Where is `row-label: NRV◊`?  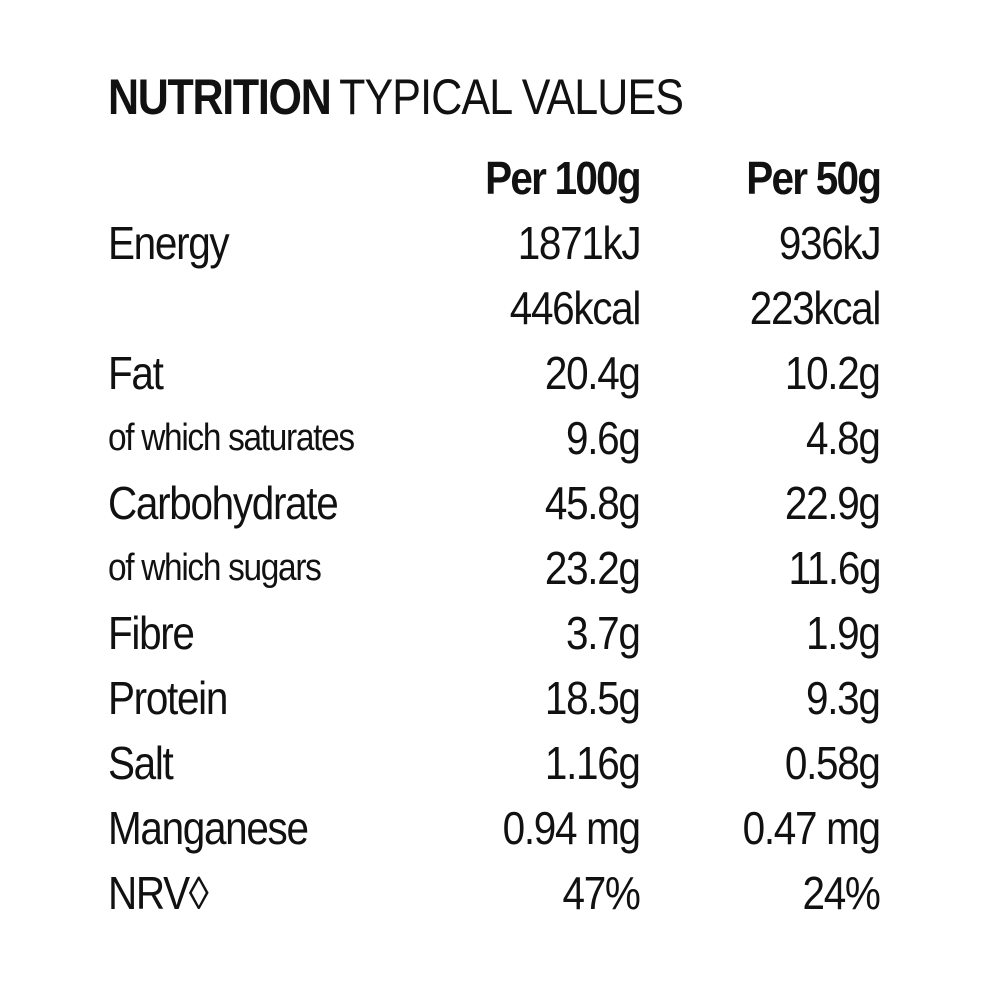
row-label: NRV◊ is located at coordinates (158, 893).